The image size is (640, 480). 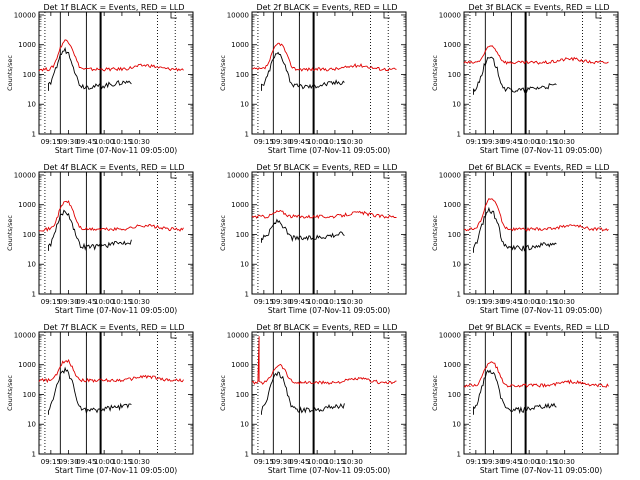 What do you see at coordinates (538, 327) in the screenshot?
I see `panel-title: Det 9f BLACK = Events, RED = LLD` at bounding box center [538, 327].